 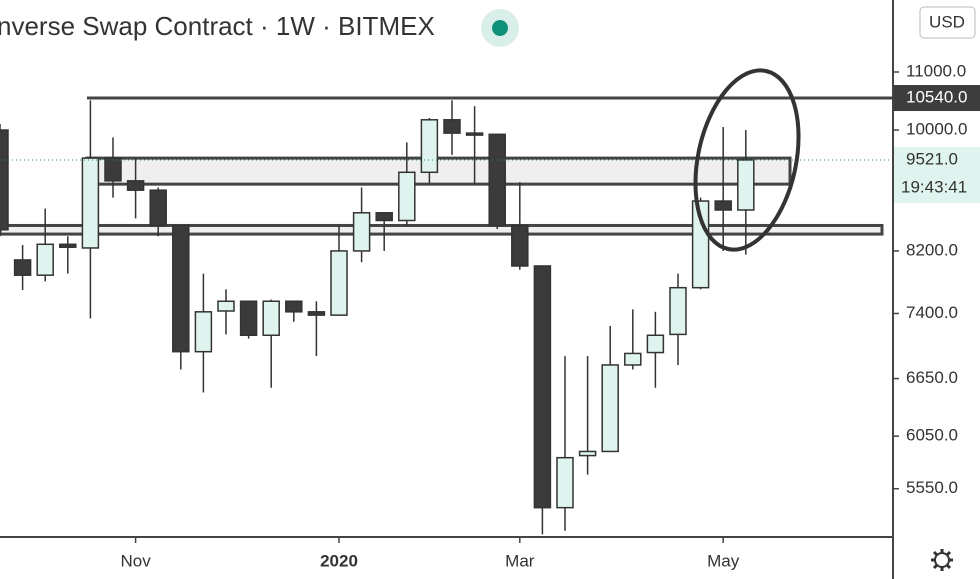 I want to click on currency-button, so click(x=947, y=22).